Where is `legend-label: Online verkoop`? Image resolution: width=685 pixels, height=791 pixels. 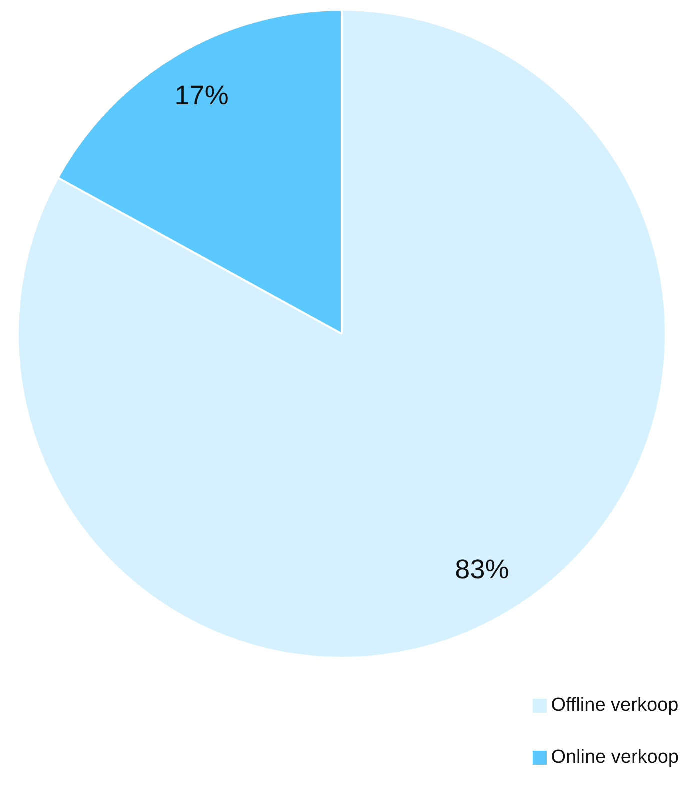 legend-label: Online verkoop is located at coordinates (615, 758).